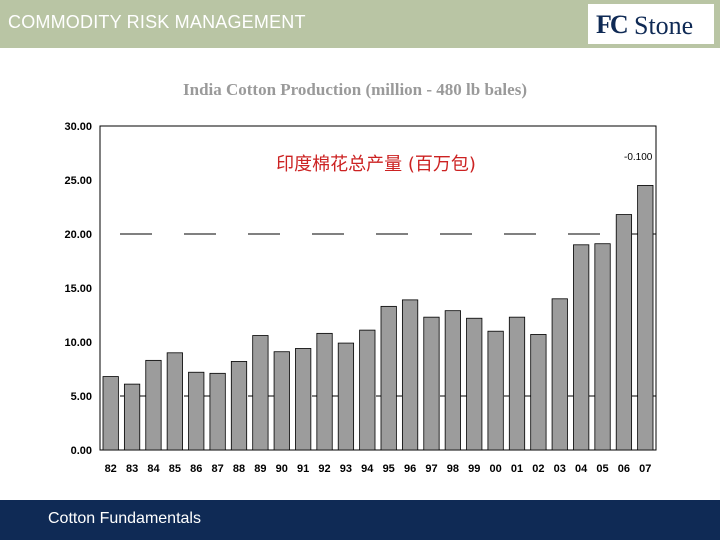 This screenshot has height=540, width=720. I want to click on x-tick-label: 01, so click(517, 469).